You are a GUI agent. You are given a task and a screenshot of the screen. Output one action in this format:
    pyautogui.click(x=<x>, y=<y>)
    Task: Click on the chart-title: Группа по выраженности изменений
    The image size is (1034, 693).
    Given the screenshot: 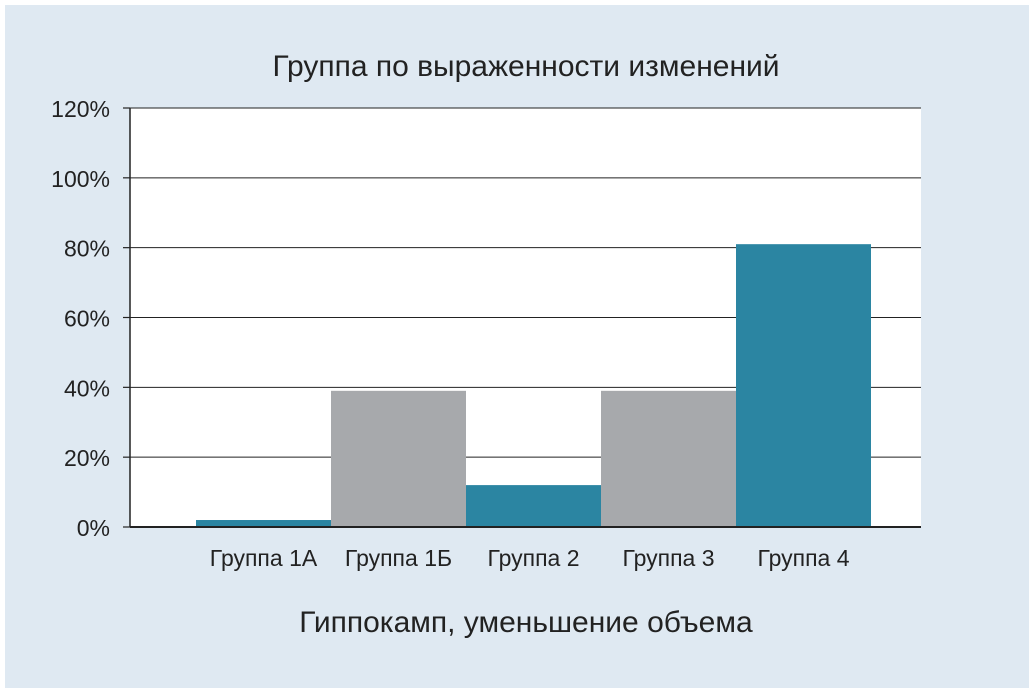 What is the action you would take?
    pyautogui.click(x=525, y=66)
    